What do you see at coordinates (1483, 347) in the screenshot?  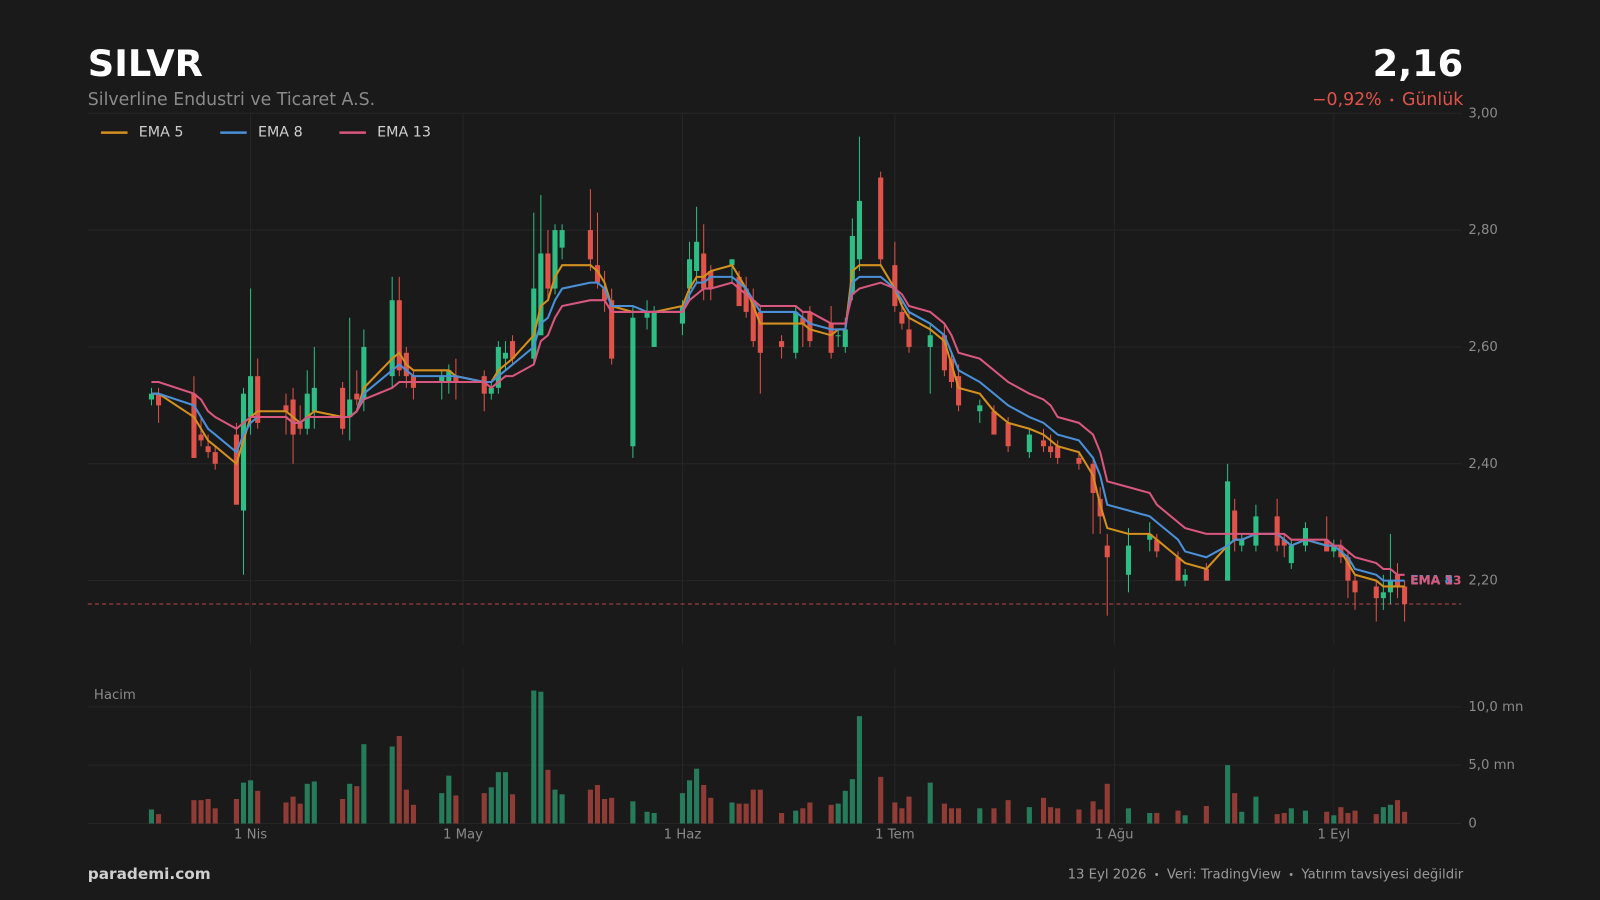 I see `y-tick-label: 2,60` at bounding box center [1483, 347].